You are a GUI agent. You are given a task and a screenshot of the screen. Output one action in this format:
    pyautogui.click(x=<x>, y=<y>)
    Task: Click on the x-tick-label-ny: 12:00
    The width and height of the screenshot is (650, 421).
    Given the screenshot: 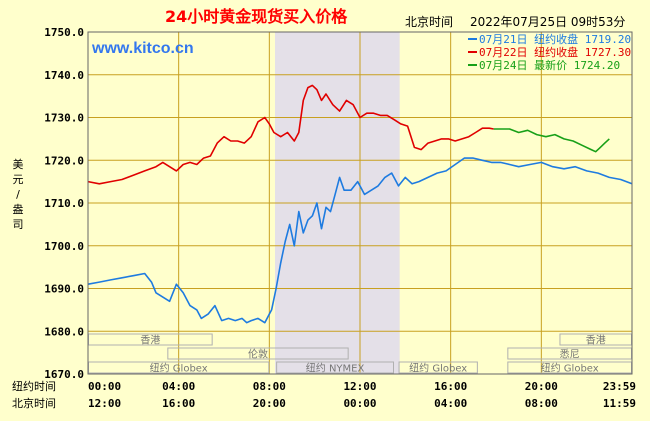 What is the action you would take?
    pyautogui.click(x=359, y=386)
    